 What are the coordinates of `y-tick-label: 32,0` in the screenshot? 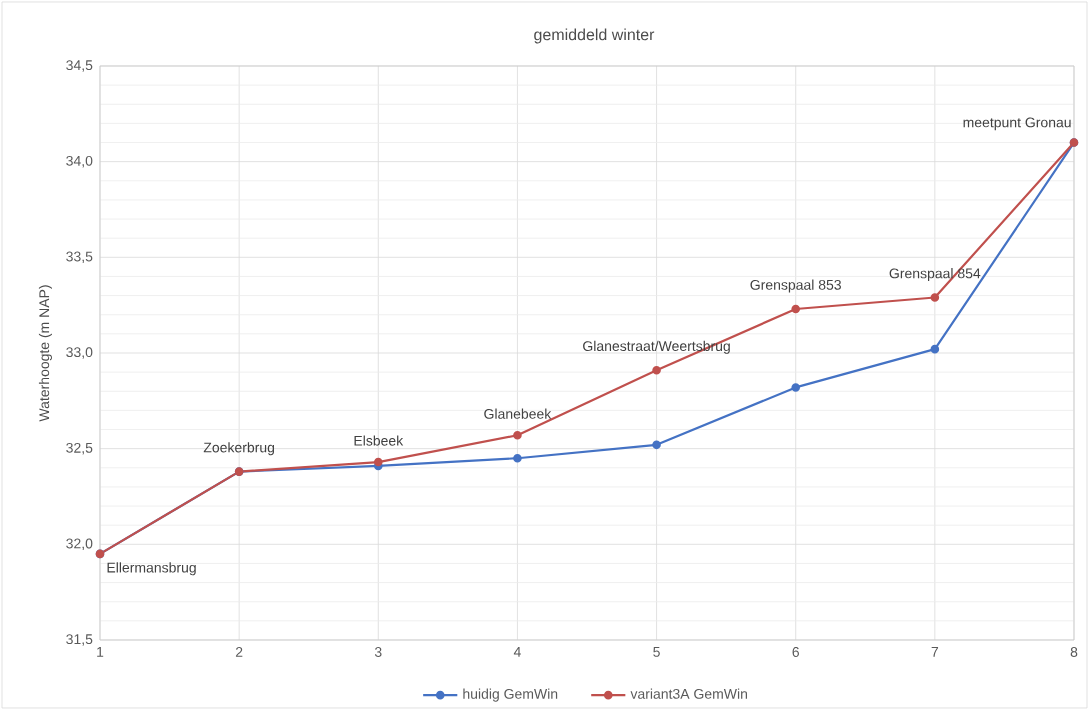 It's located at (79, 544).